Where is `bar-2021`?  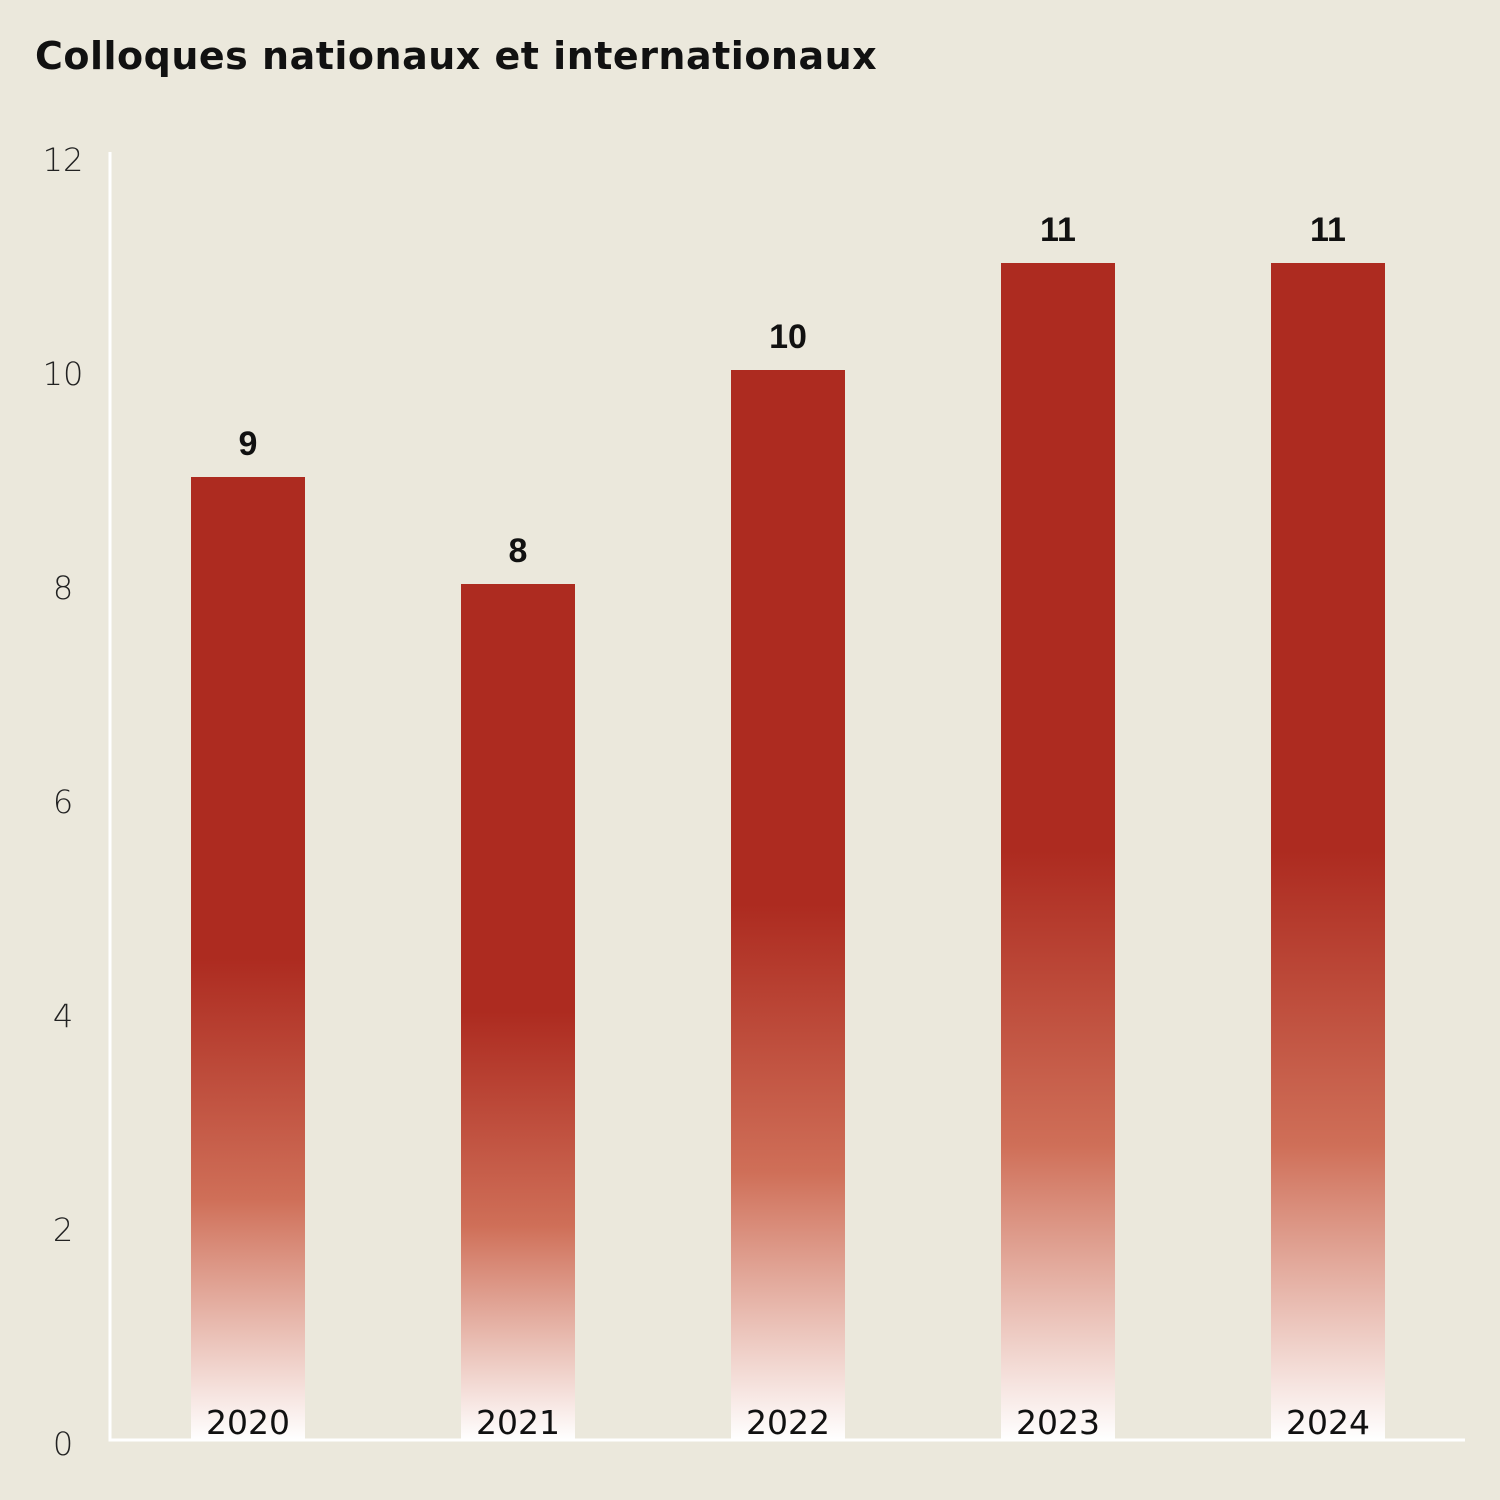 bar-2021 is located at coordinates (518, 1012).